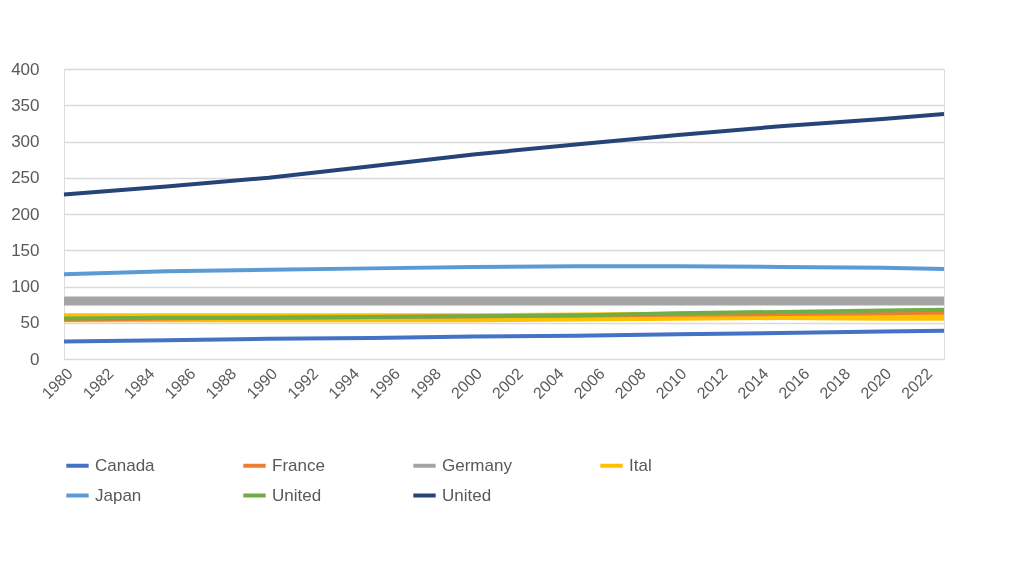  Describe the element at coordinates (25, 286) in the screenshot. I see `y-tick-label: 100` at that location.